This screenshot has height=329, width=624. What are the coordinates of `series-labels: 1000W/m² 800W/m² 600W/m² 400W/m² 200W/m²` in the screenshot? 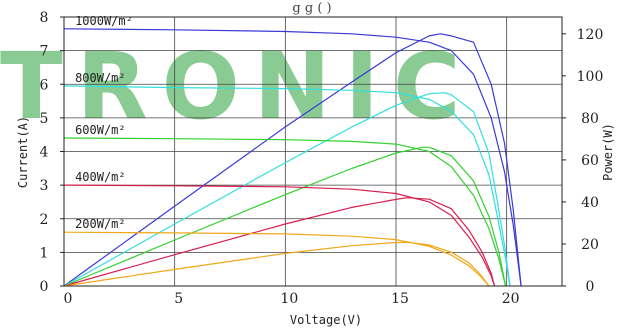 It's located at (104, 122).